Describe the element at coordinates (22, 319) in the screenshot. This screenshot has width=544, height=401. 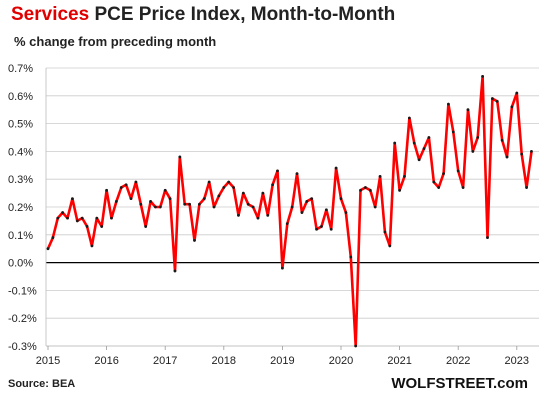
I see `y-tick-label: -0.2%` at that location.